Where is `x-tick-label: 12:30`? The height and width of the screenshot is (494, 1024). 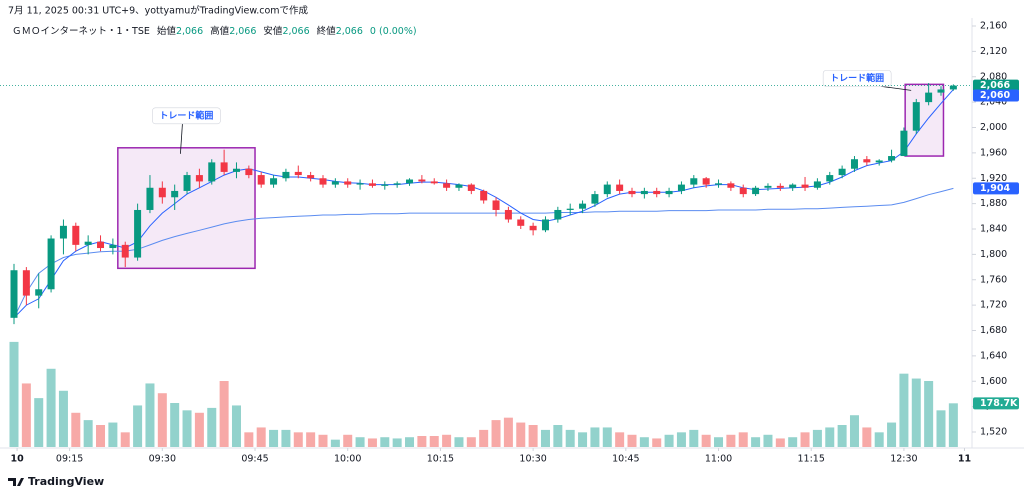 x-tick-label: 12:30 is located at coordinates (903, 459).